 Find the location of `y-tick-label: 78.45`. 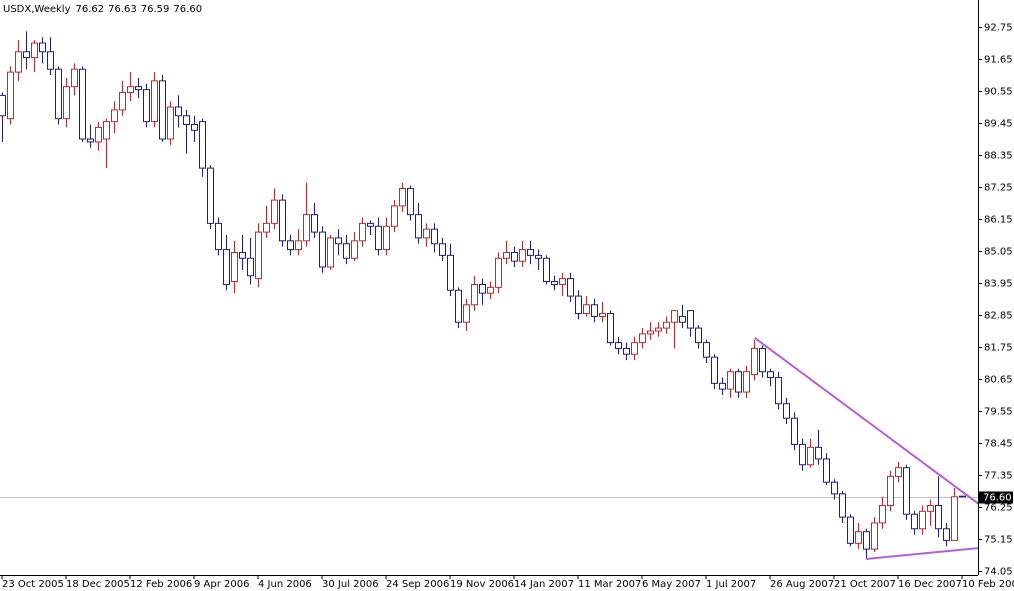

y-tick-label: 78.45 is located at coordinates (998, 444).